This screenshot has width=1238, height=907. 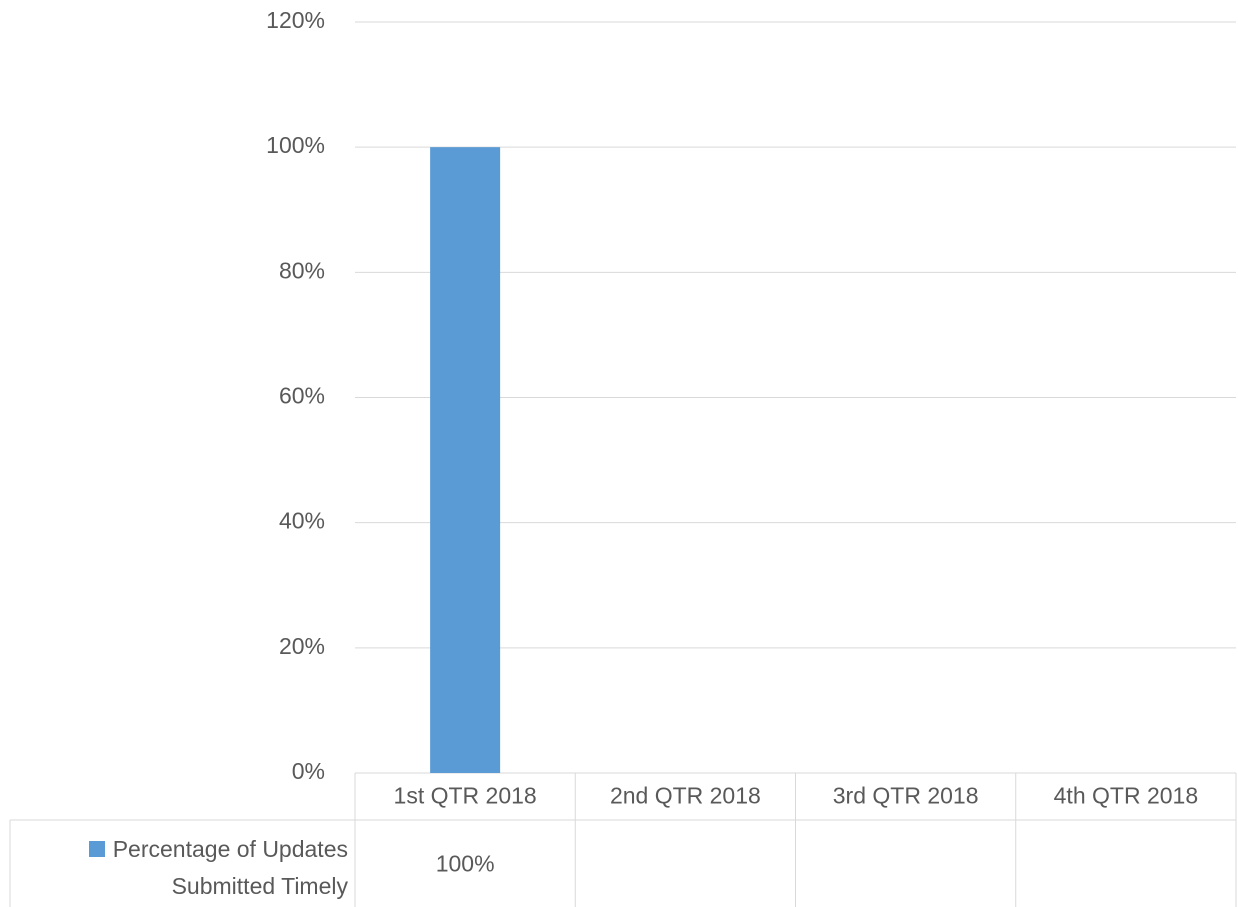 What do you see at coordinates (1126, 796) in the screenshot?
I see `x-tick-label: 4th QTR 2018` at bounding box center [1126, 796].